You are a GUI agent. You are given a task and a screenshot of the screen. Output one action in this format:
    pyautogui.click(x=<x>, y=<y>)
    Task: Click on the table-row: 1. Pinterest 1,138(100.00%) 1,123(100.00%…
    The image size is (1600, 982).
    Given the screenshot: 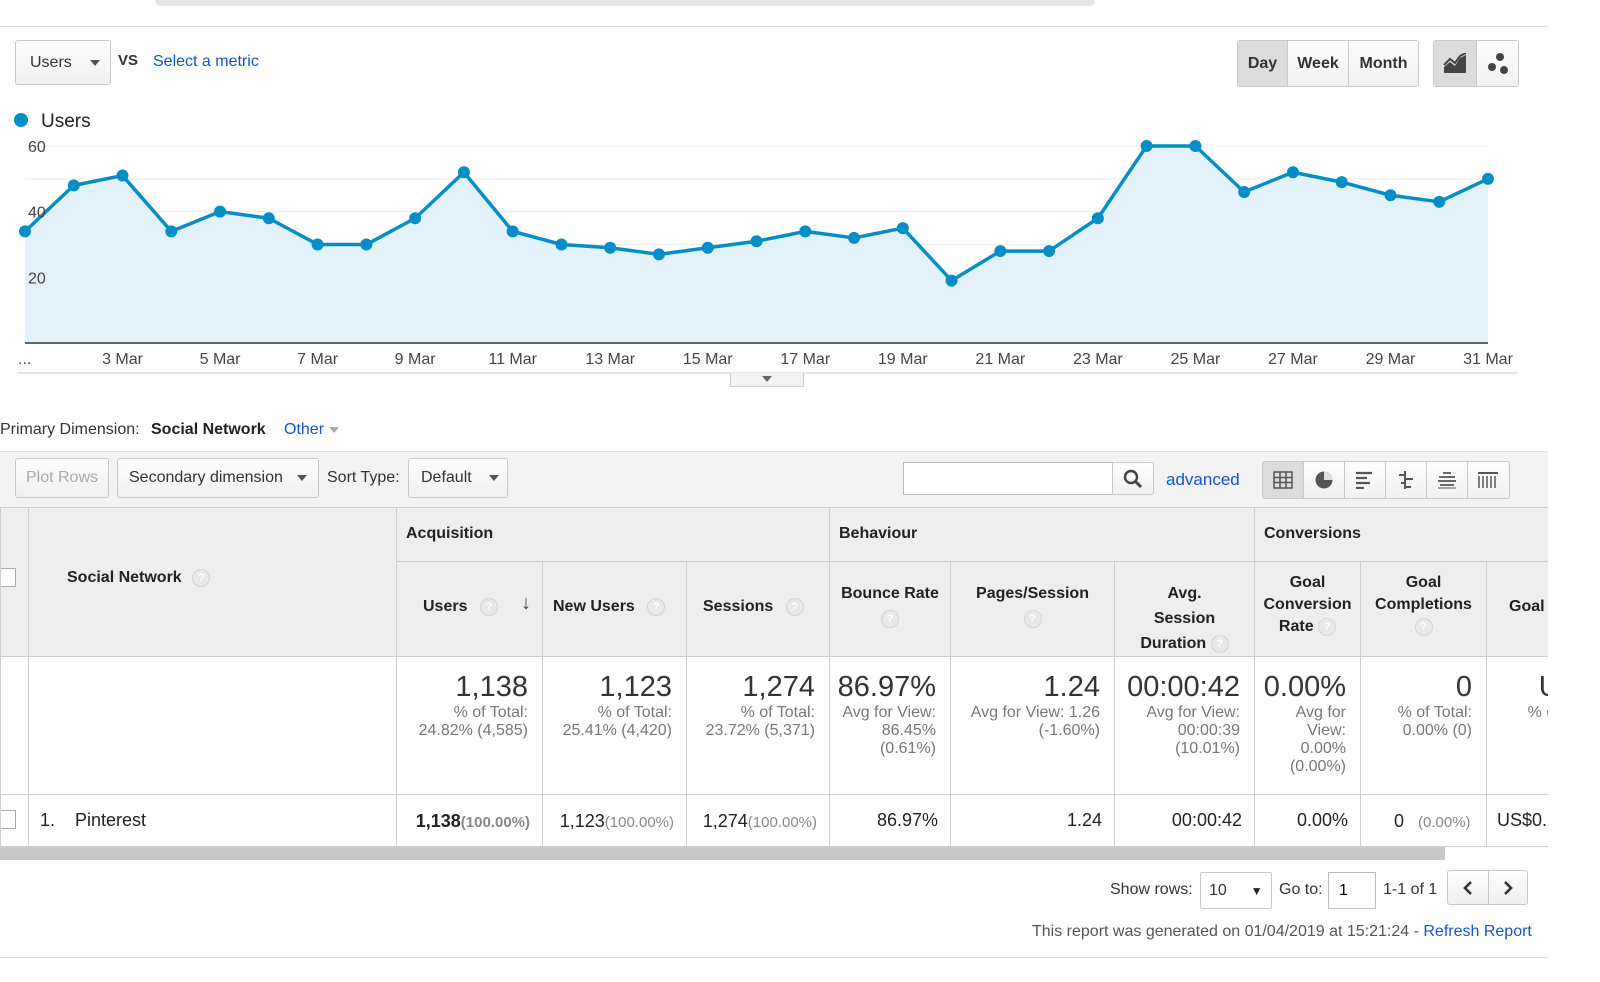 What is the action you would take?
    pyautogui.click(x=780, y=820)
    